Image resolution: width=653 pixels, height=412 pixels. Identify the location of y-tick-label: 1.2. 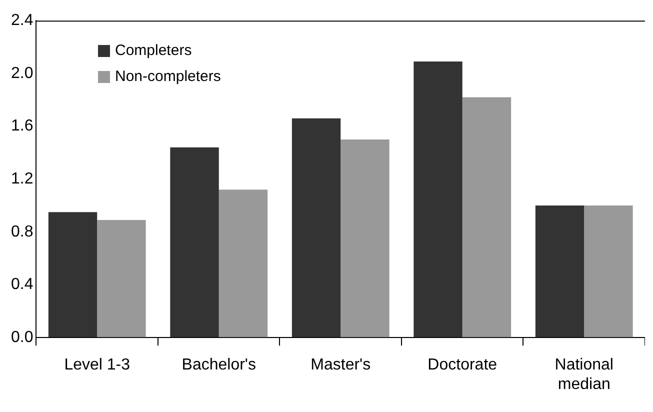
(22, 179).